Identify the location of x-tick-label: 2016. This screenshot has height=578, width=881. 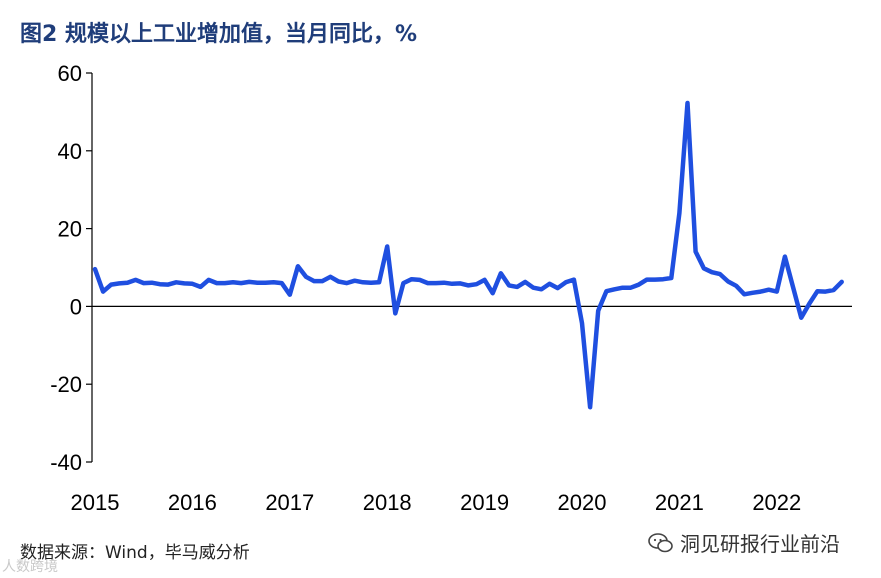
(192, 502).